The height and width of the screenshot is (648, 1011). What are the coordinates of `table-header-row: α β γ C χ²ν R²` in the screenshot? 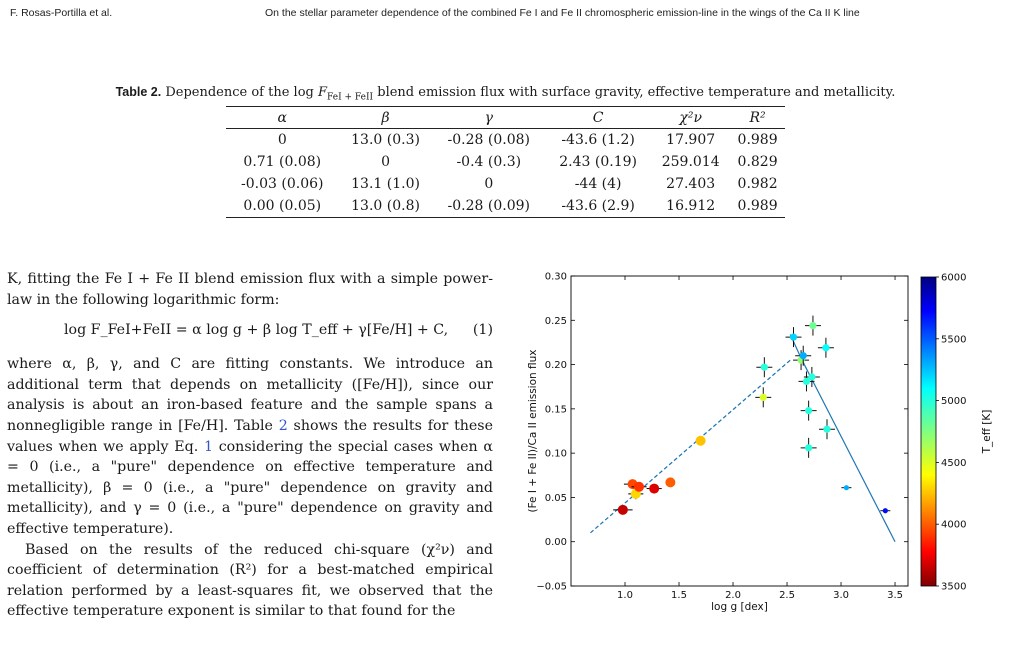 It's located at (505, 117).